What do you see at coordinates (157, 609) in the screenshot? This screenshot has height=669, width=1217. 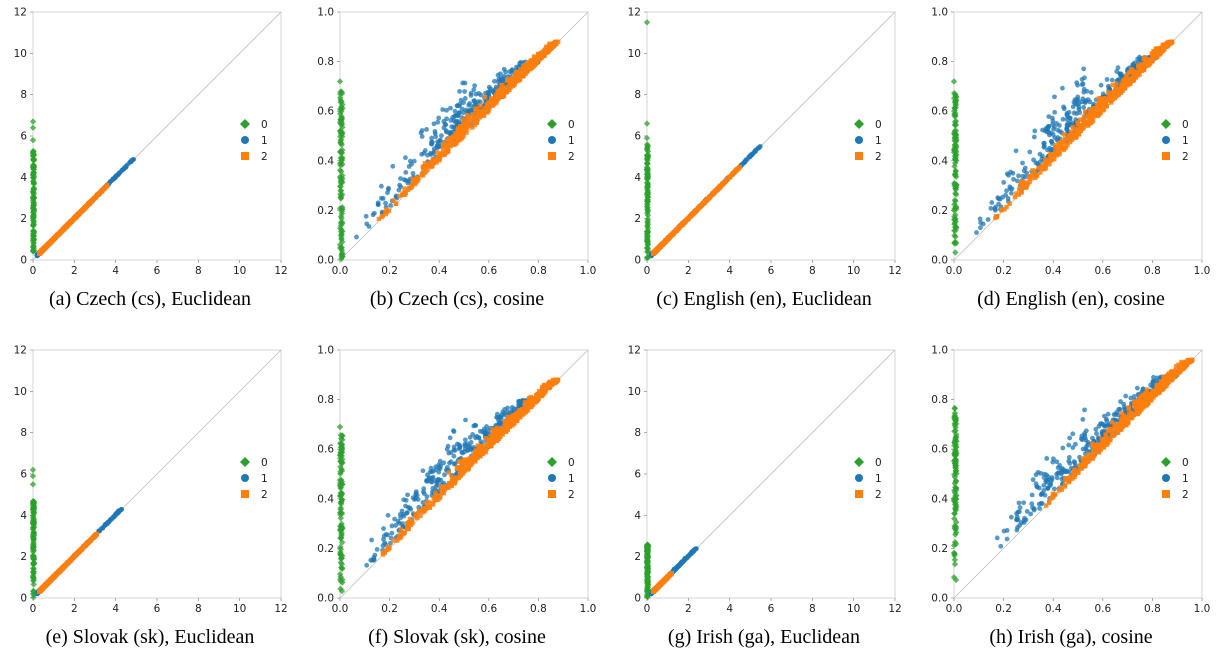 I see `x-tick-label: 6` at bounding box center [157, 609].